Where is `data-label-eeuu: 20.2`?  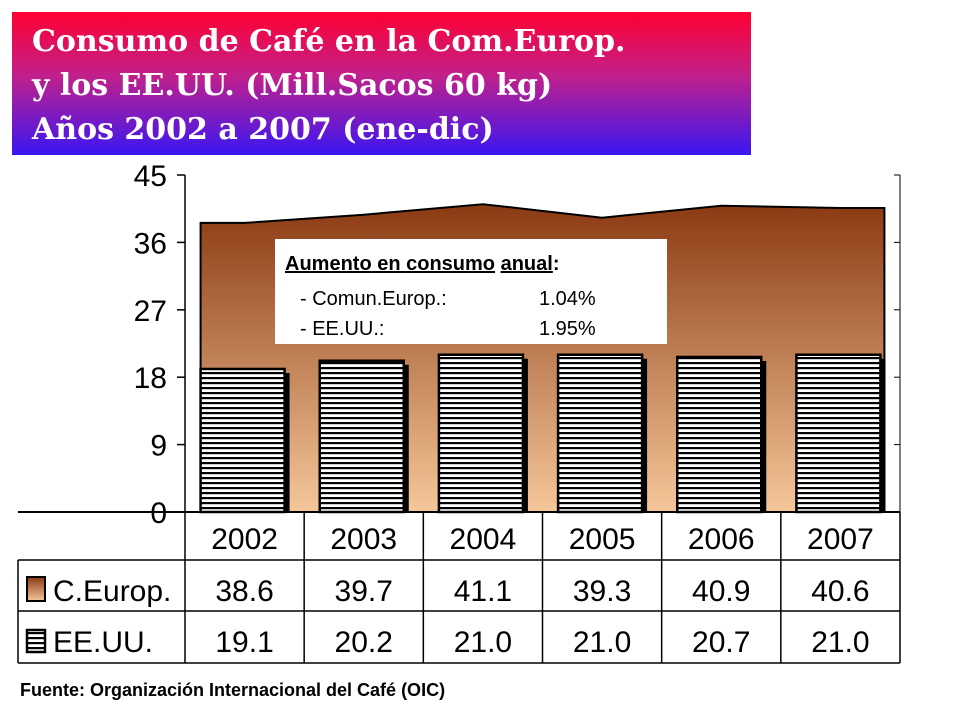
data-label-eeuu: 20.2 is located at coordinates (364, 642).